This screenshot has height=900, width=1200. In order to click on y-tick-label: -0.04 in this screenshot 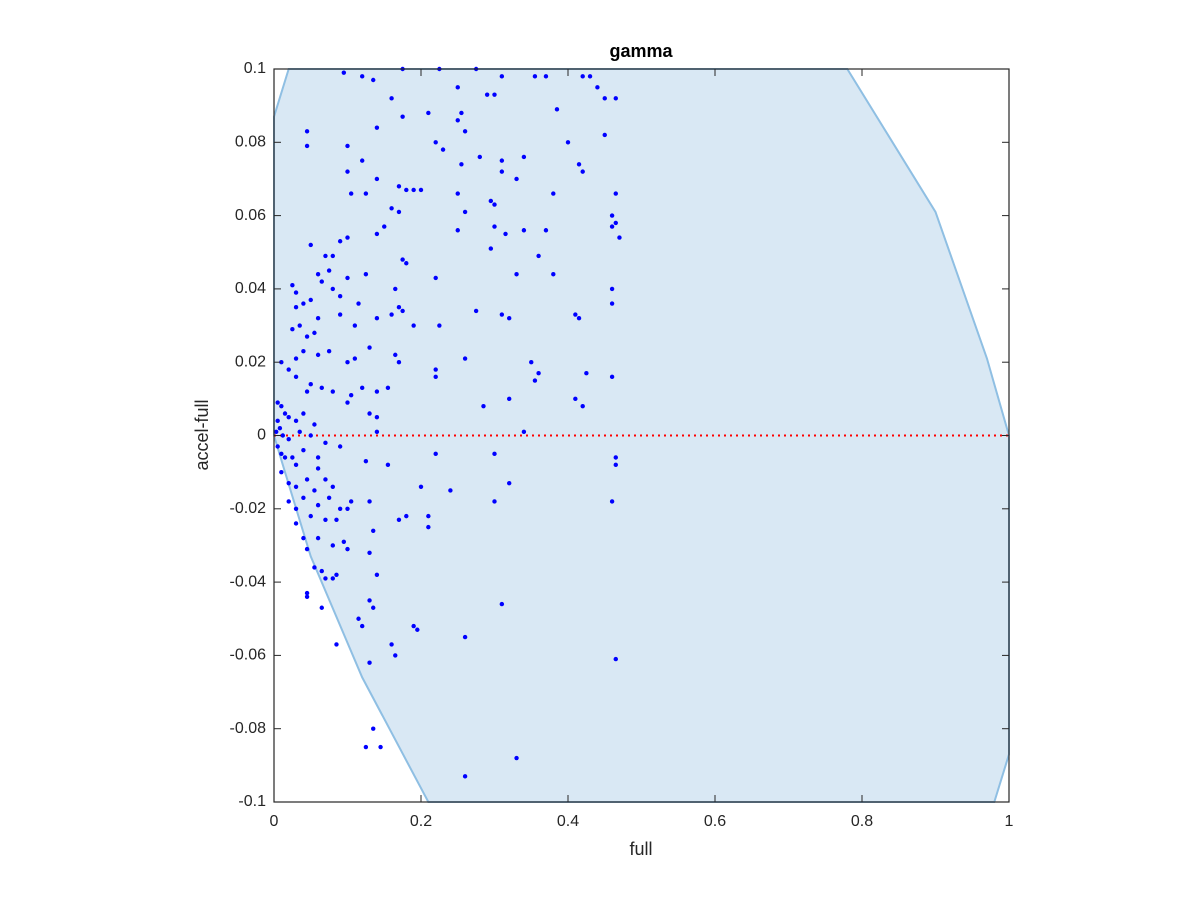, I will do `click(248, 581)`.